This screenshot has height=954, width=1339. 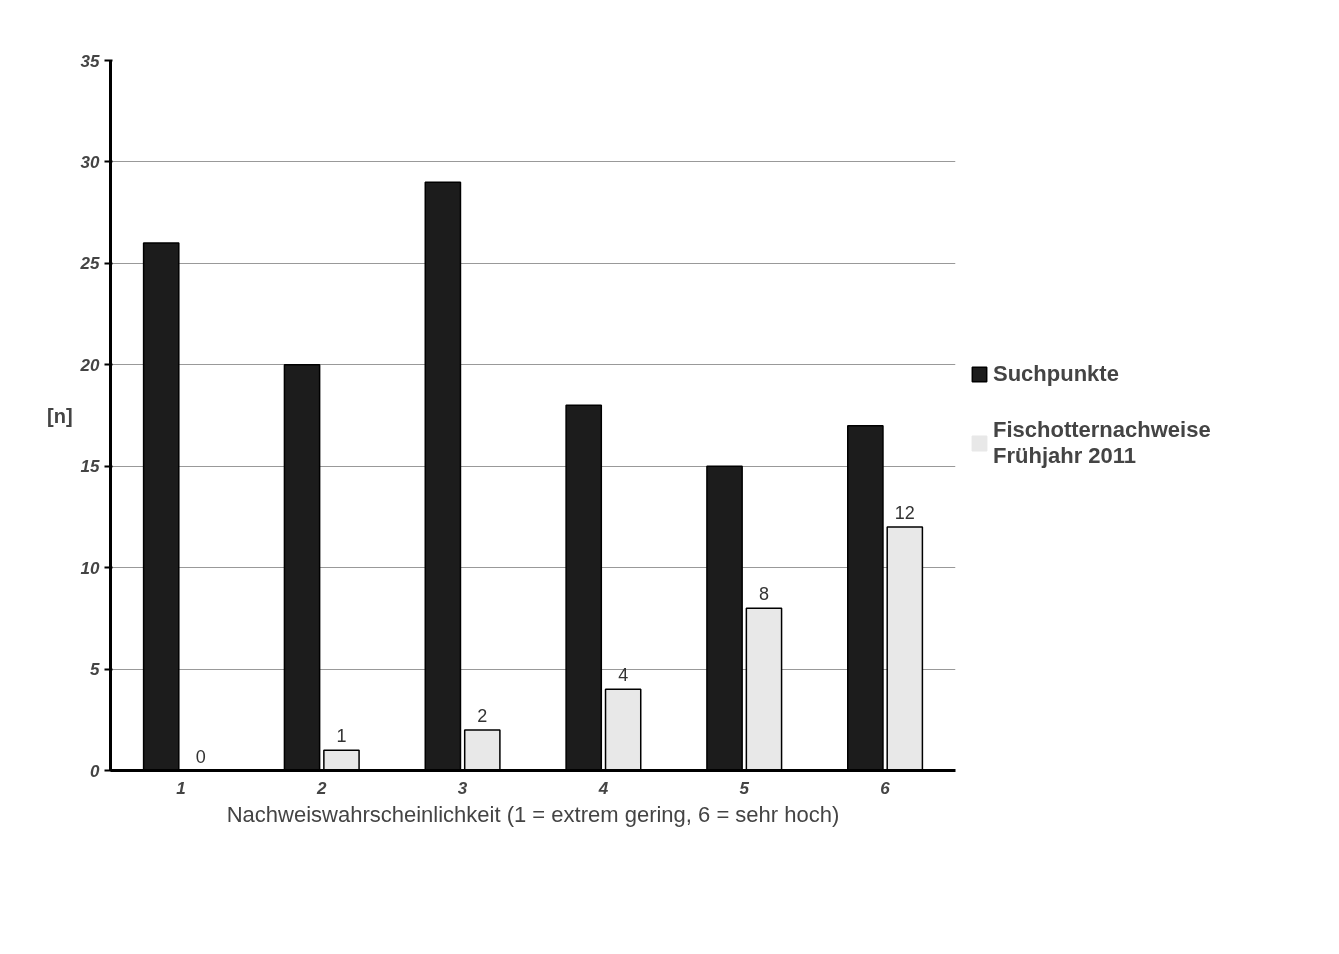 What do you see at coordinates (95, 771) in the screenshot?
I see `y-tick-label: 0` at bounding box center [95, 771].